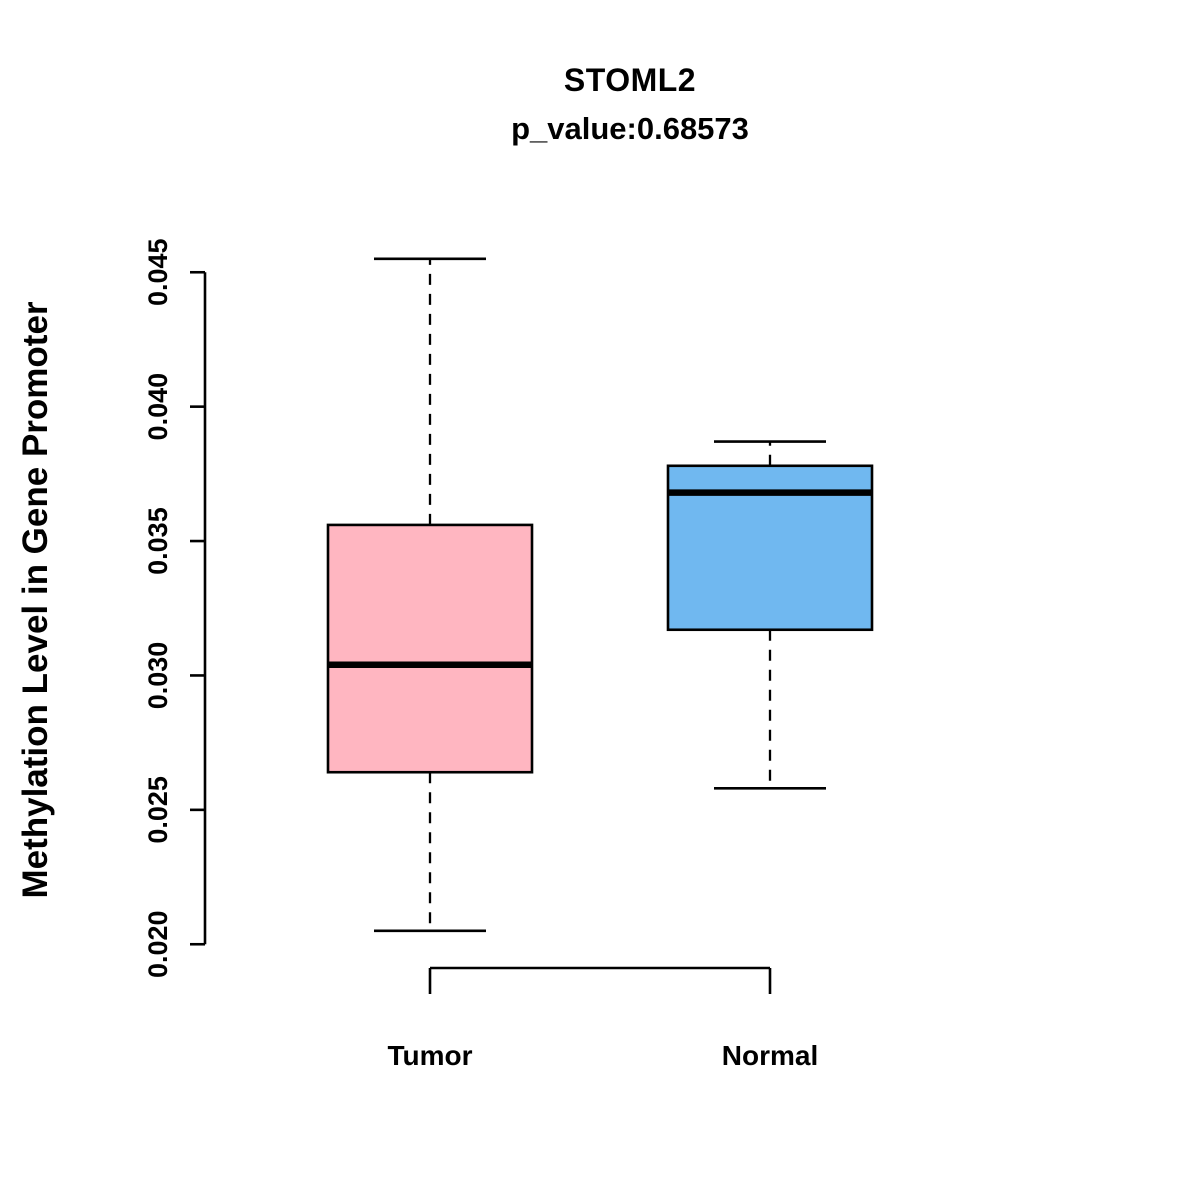 This screenshot has height=1200, width=1200. Describe the element at coordinates (158, 676) in the screenshot. I see `y-tick-label-2: 0.030` at that location.